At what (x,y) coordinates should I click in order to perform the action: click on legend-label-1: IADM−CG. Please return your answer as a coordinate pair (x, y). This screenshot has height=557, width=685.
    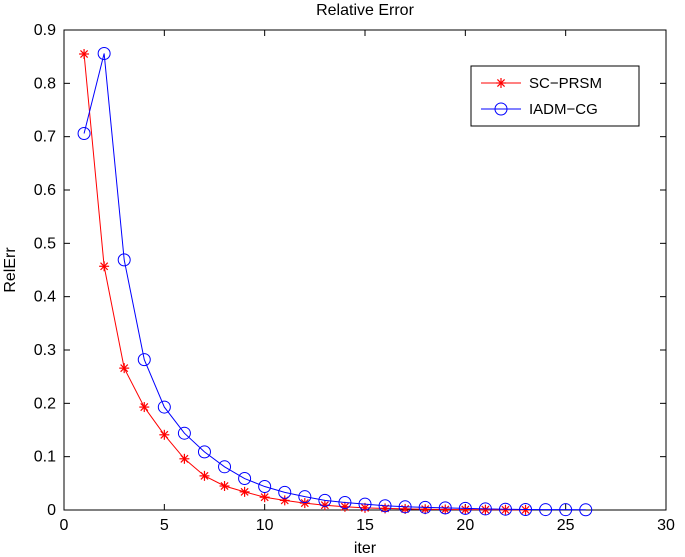
    Looking at the image, I should click on (563, 109).